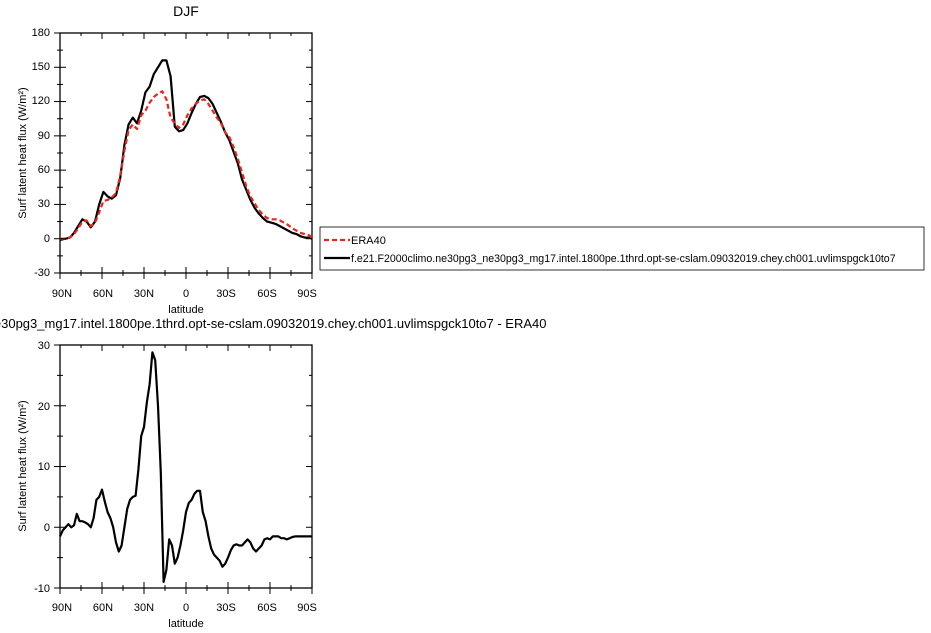 This screenshot has width=931, height=633. I want to click on y-tick-label: -10, so click(42, 589).